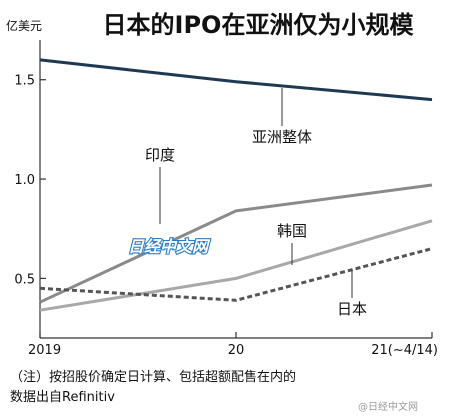 The height and width of the screenshot is (416, 450). Describe the element at coordinates (282, 137) in the screenshot. I see `series-label: 亚洲整体` at that location.